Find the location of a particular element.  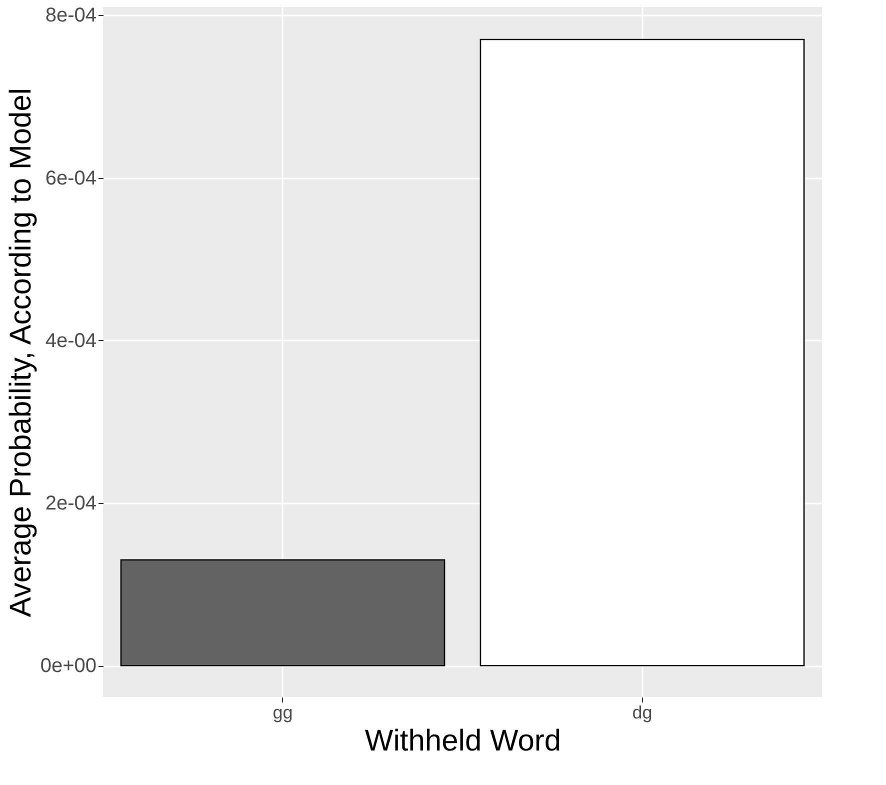

x-tick-label: dg is located at coordinates (642, 712).